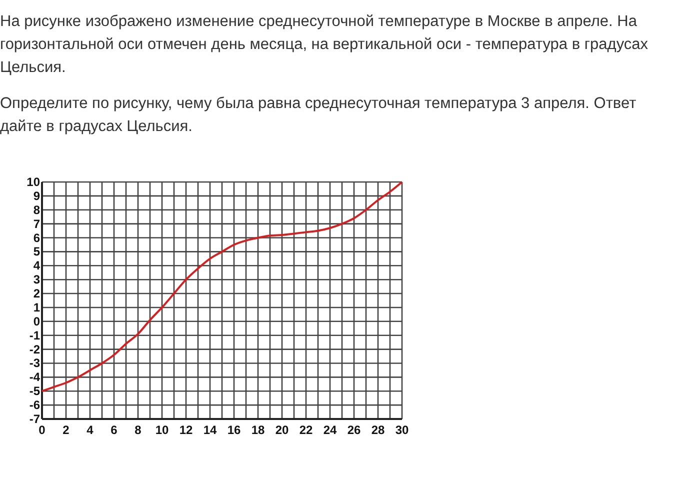 Image resolution: width=695 pixels, height=493 pixels. Describe the element at coordinates (162, 430) in the screenshot. I see `x-tick-label: 10` at that location.